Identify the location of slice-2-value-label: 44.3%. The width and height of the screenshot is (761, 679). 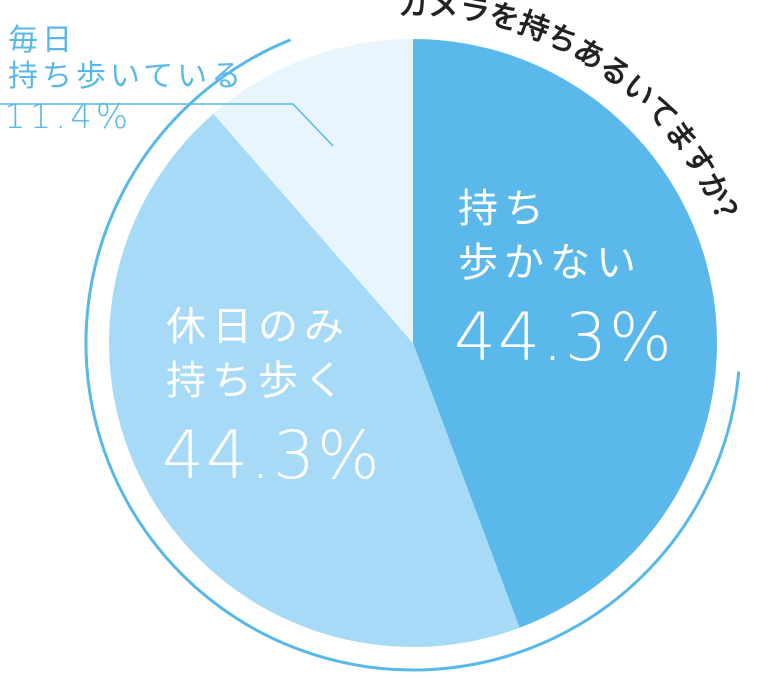
(272, 455).